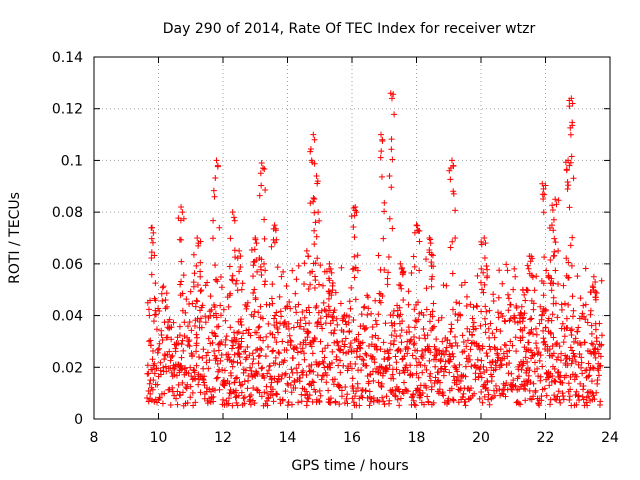  Describe the element at coordinates (67, 317) in the screenshot. I see `y-tick-label: 0.04` at that location.